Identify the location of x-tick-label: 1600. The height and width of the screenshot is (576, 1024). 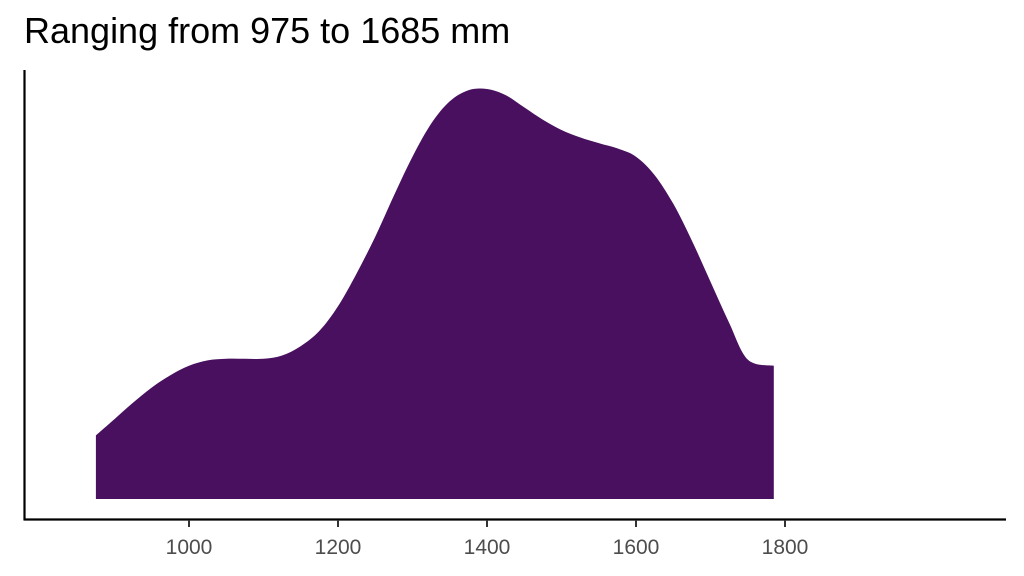
(636, 547).